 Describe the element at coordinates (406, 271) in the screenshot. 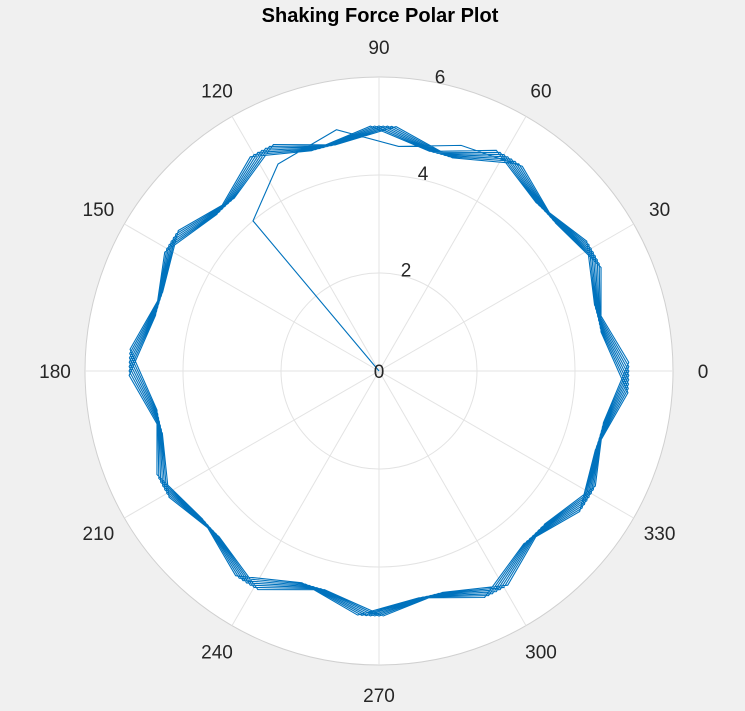

I see `r-tick-label: 2` at that location.